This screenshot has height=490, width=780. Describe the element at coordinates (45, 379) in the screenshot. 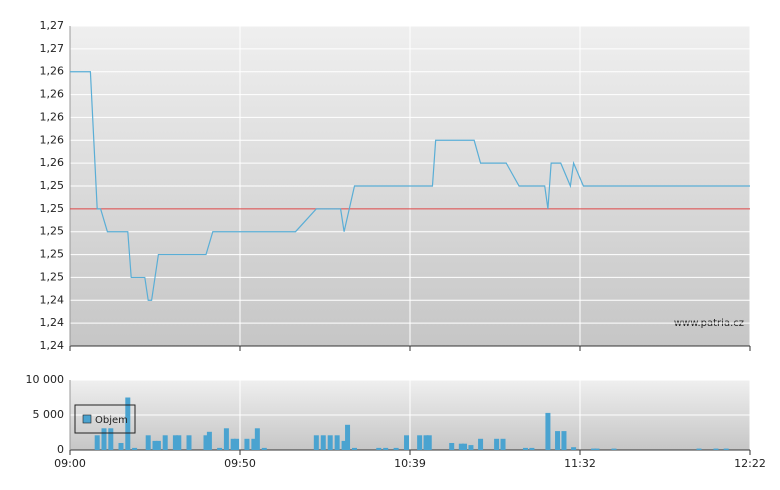

I see `y-tick-label: 10 000` at that location.